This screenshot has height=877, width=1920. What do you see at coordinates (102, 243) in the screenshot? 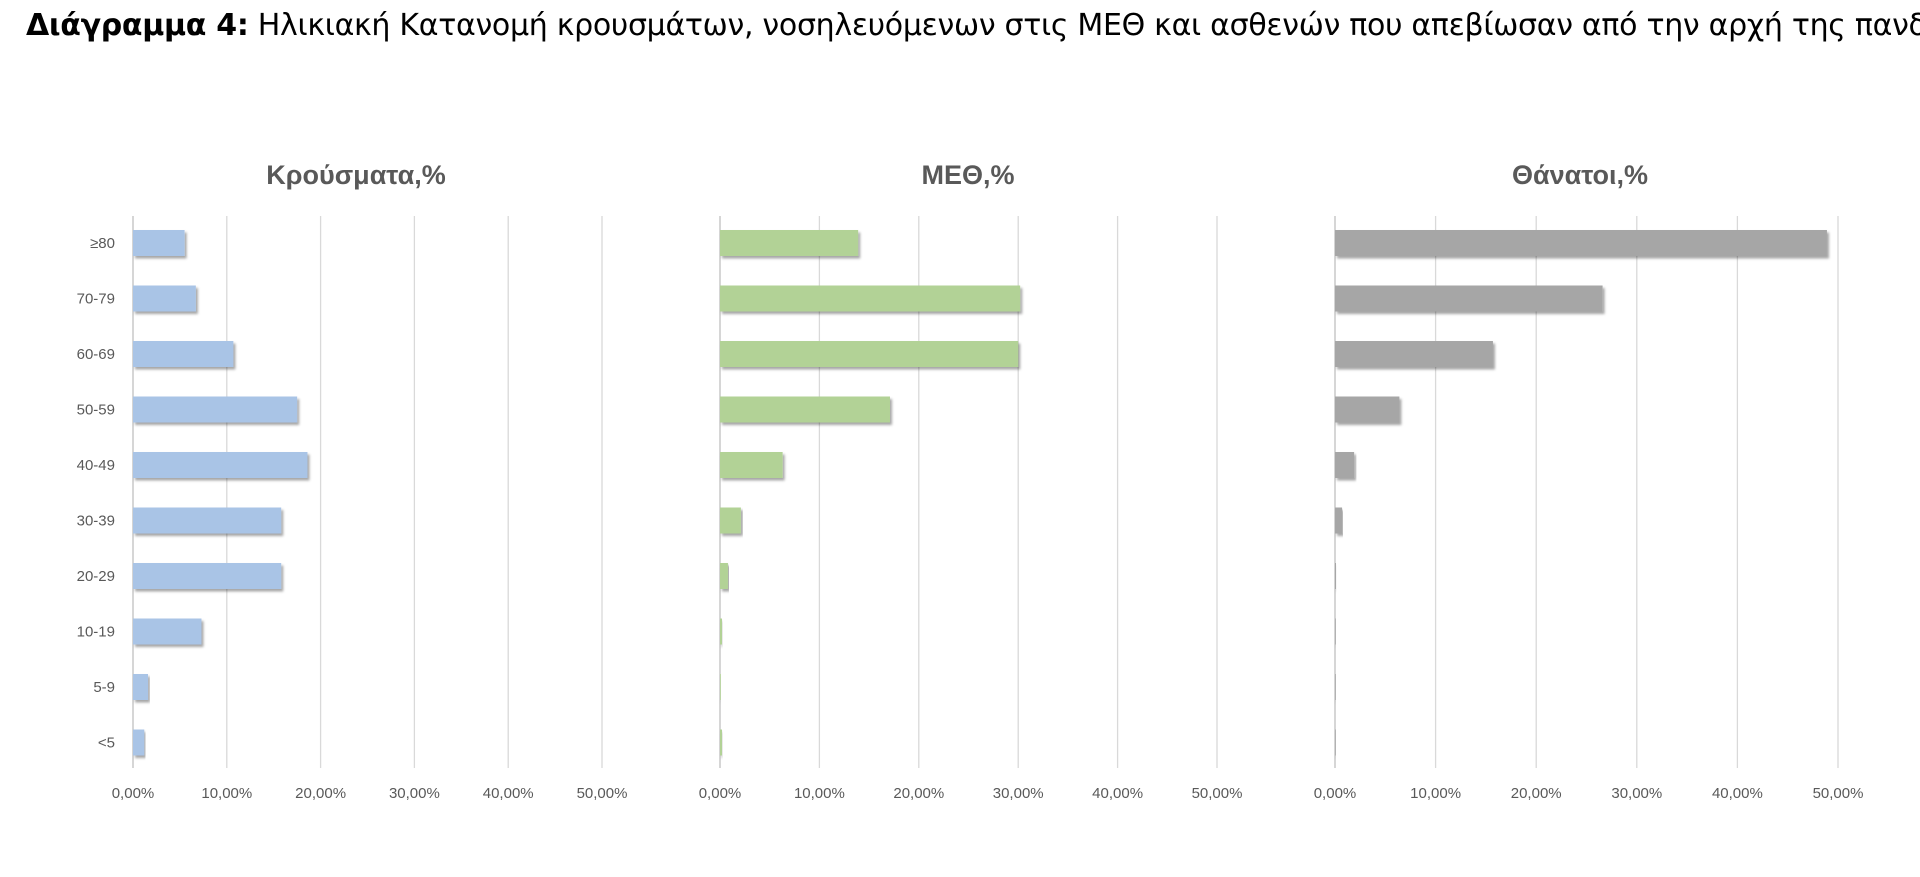
I see `category-label: ≥80` at bounding box center [102, 243].